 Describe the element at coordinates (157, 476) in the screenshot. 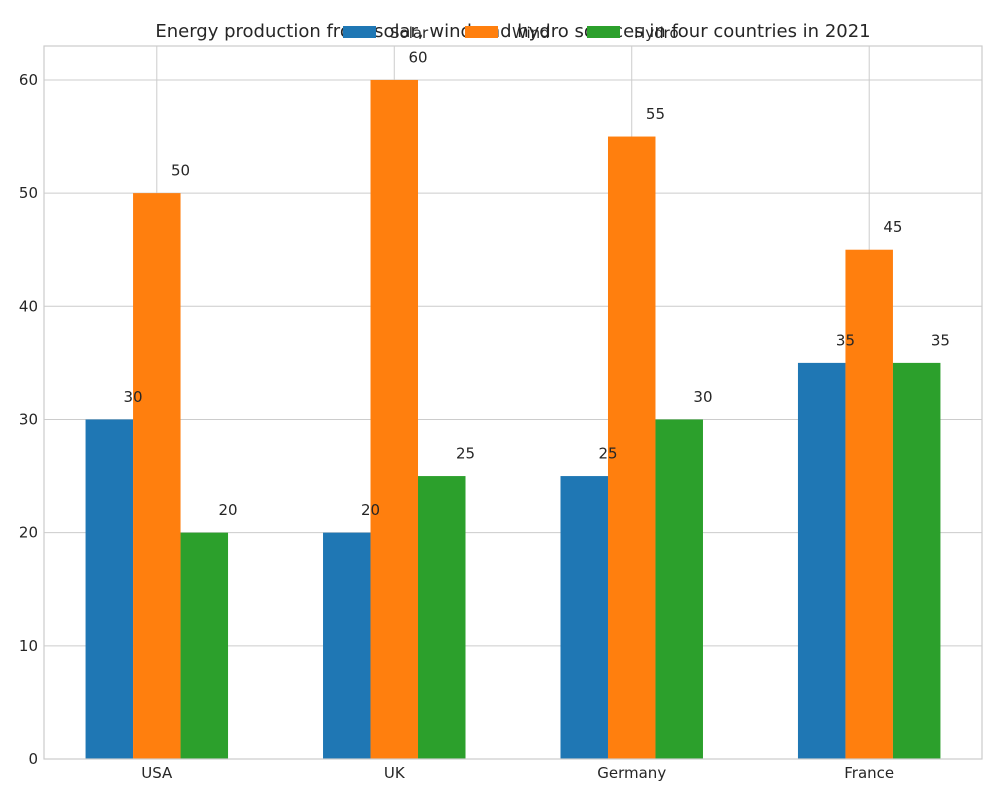

I see `bar-wind-usa` at that location.